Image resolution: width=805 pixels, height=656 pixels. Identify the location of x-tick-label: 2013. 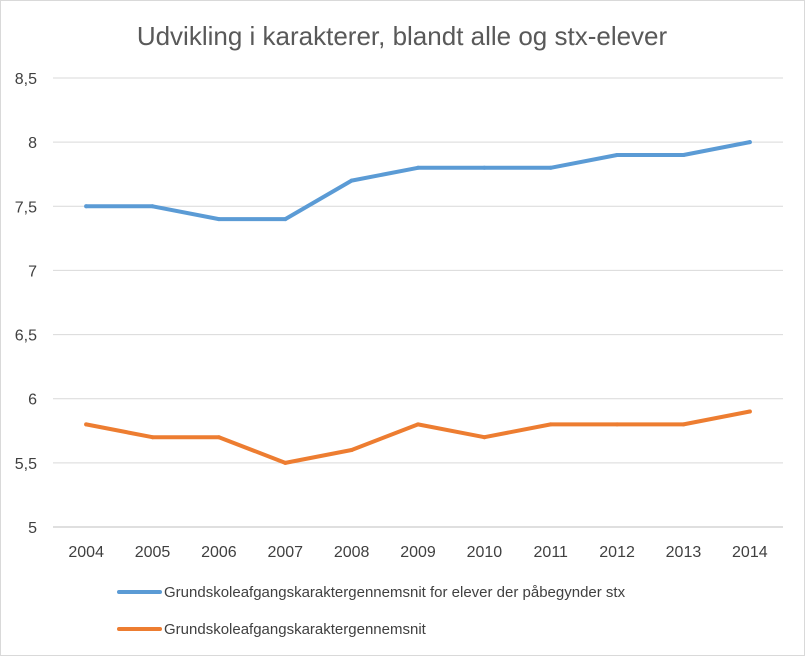
(684, 552).